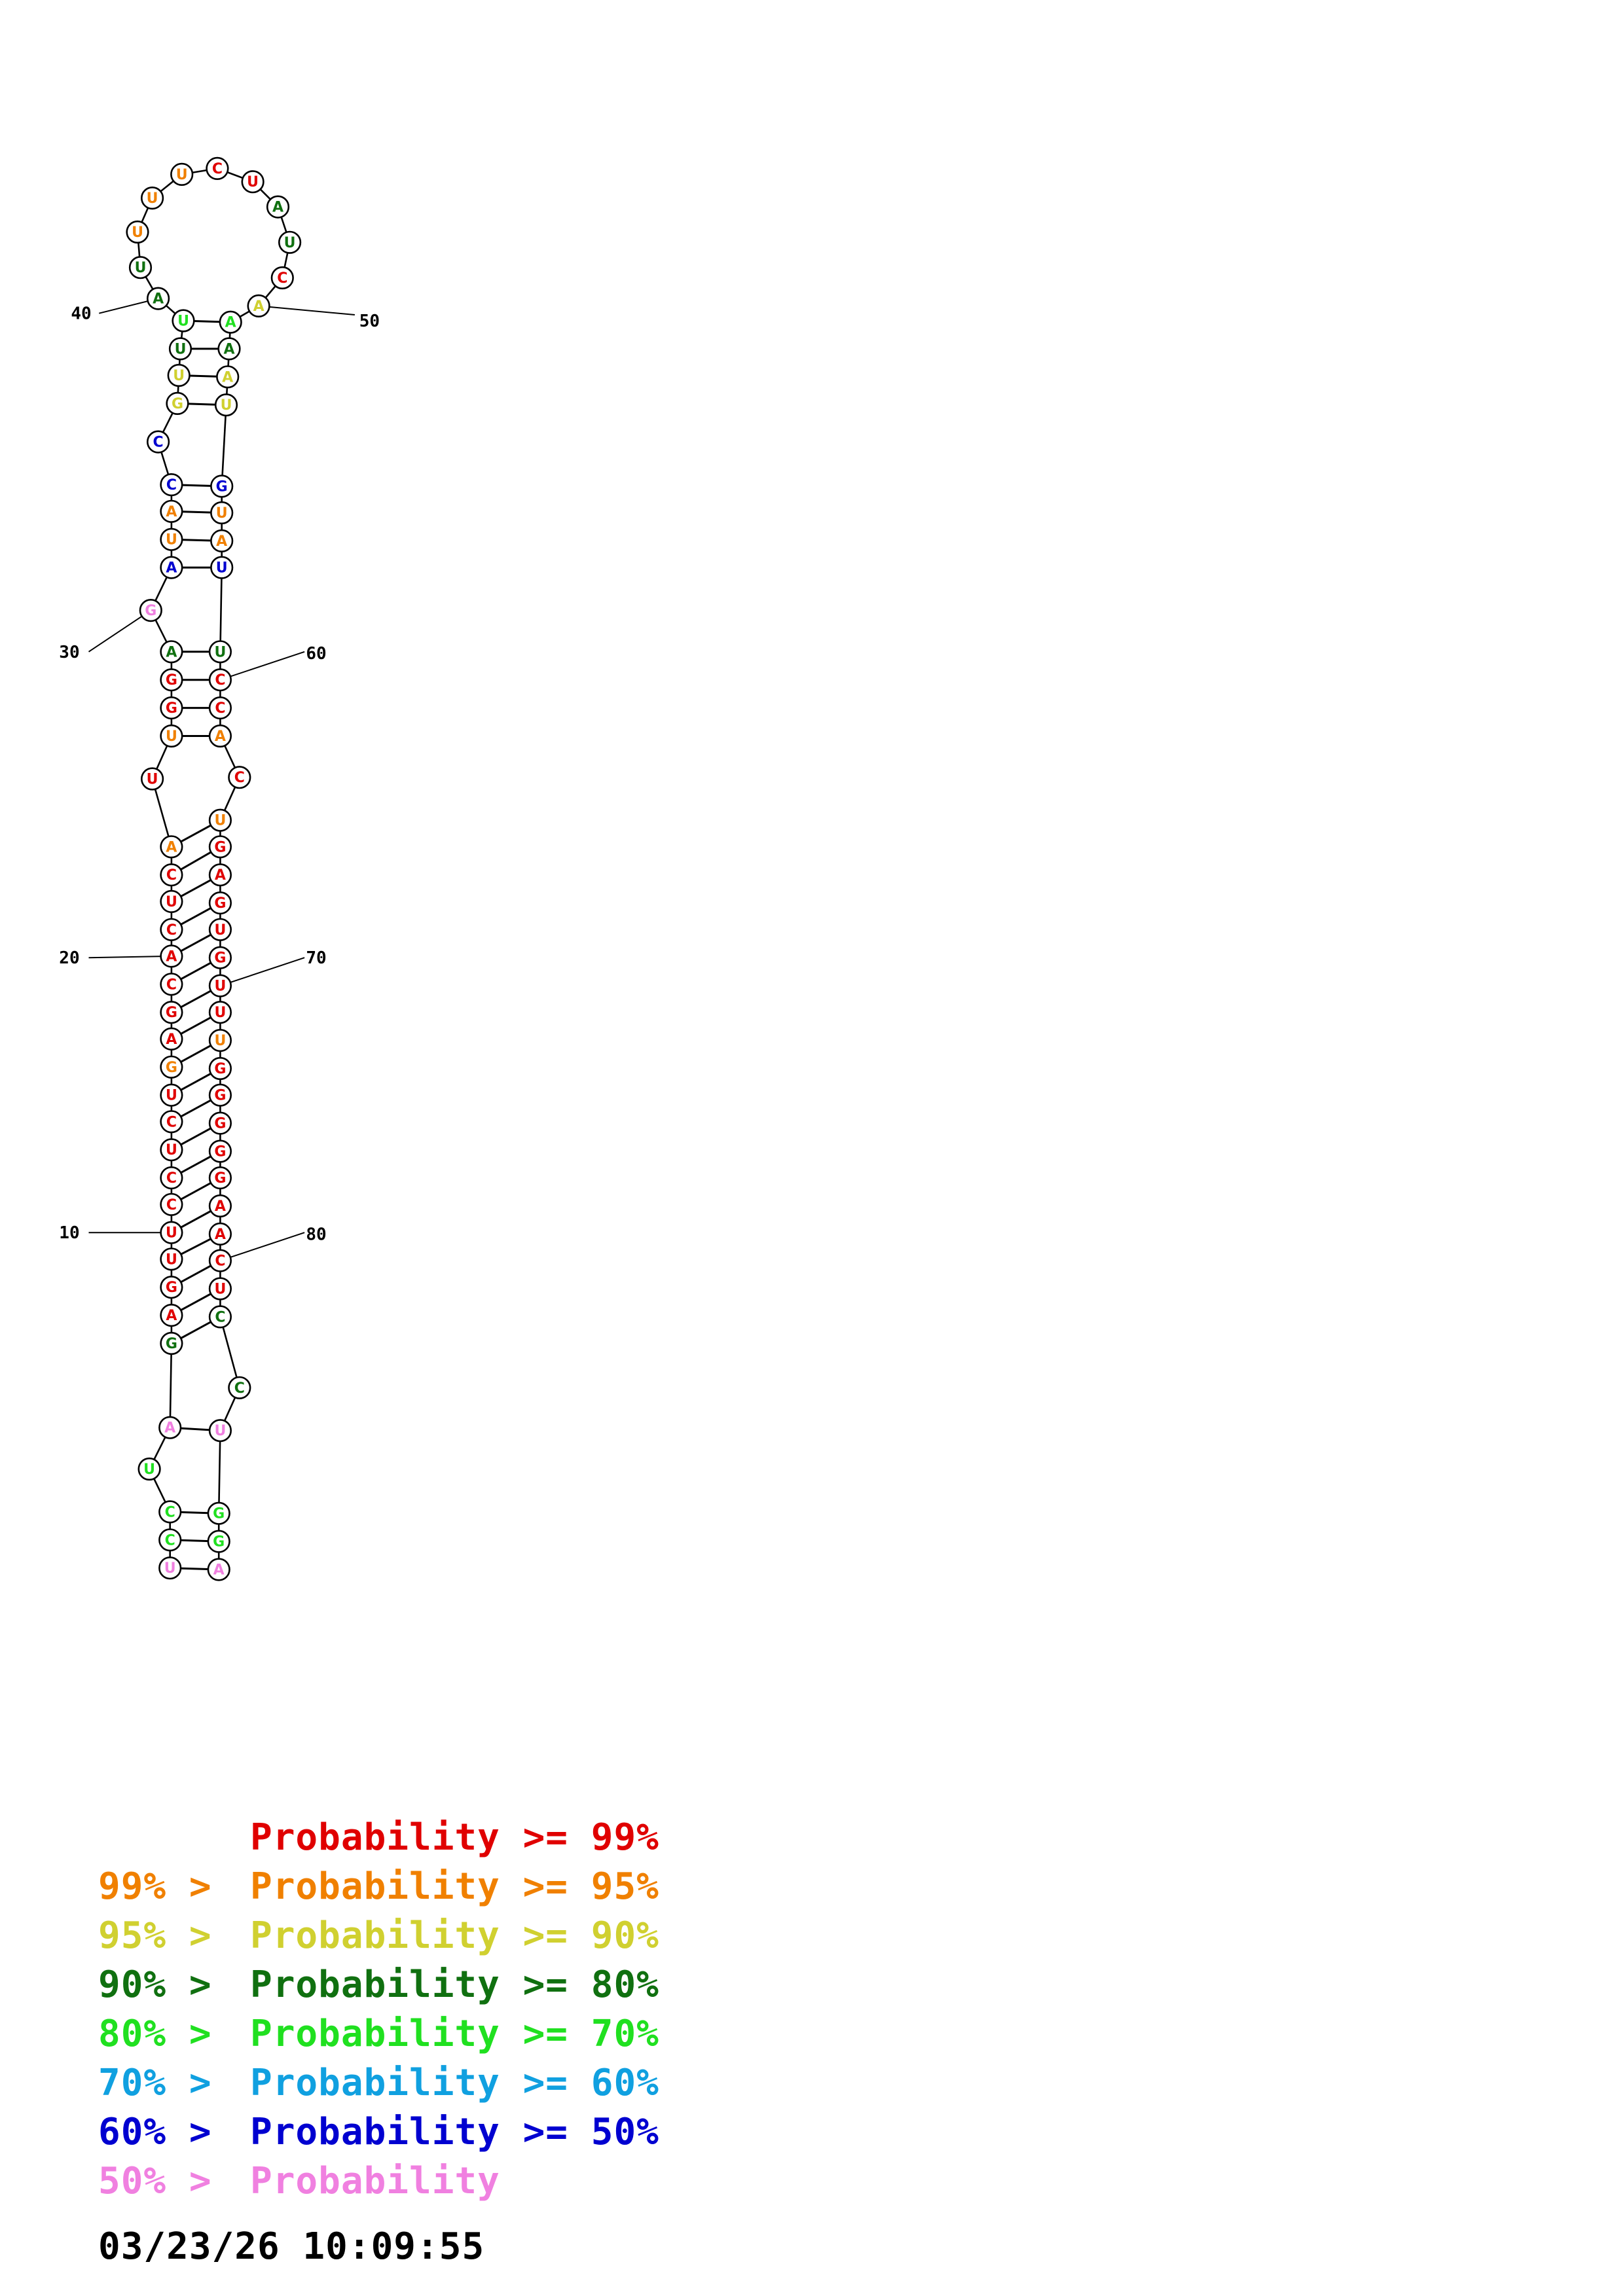 This screenshot has width=1623, height=2296. What do you see at coordinates (454, 2034) in the screenshot?
I see `legend-probability-range: Probability >= 70%` at bounding box center [454, 2034].